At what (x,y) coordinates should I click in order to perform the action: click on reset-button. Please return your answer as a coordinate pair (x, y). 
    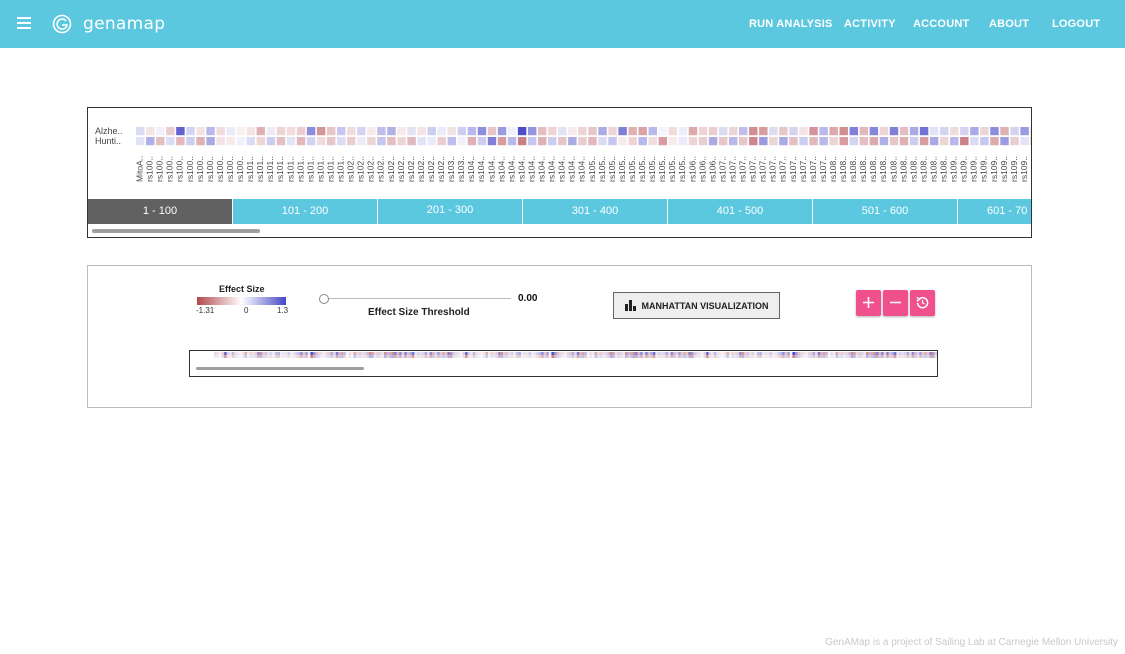
    Looking at the image, I should click on (922, 303).